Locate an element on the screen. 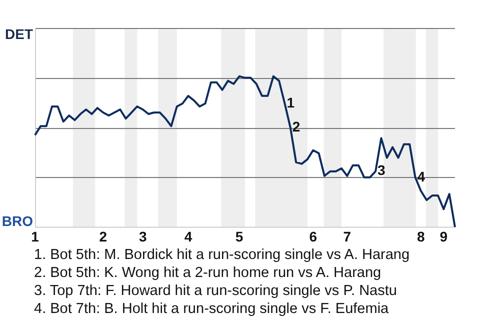  x-tick-label: 3 is located at coordinates (142, 236).